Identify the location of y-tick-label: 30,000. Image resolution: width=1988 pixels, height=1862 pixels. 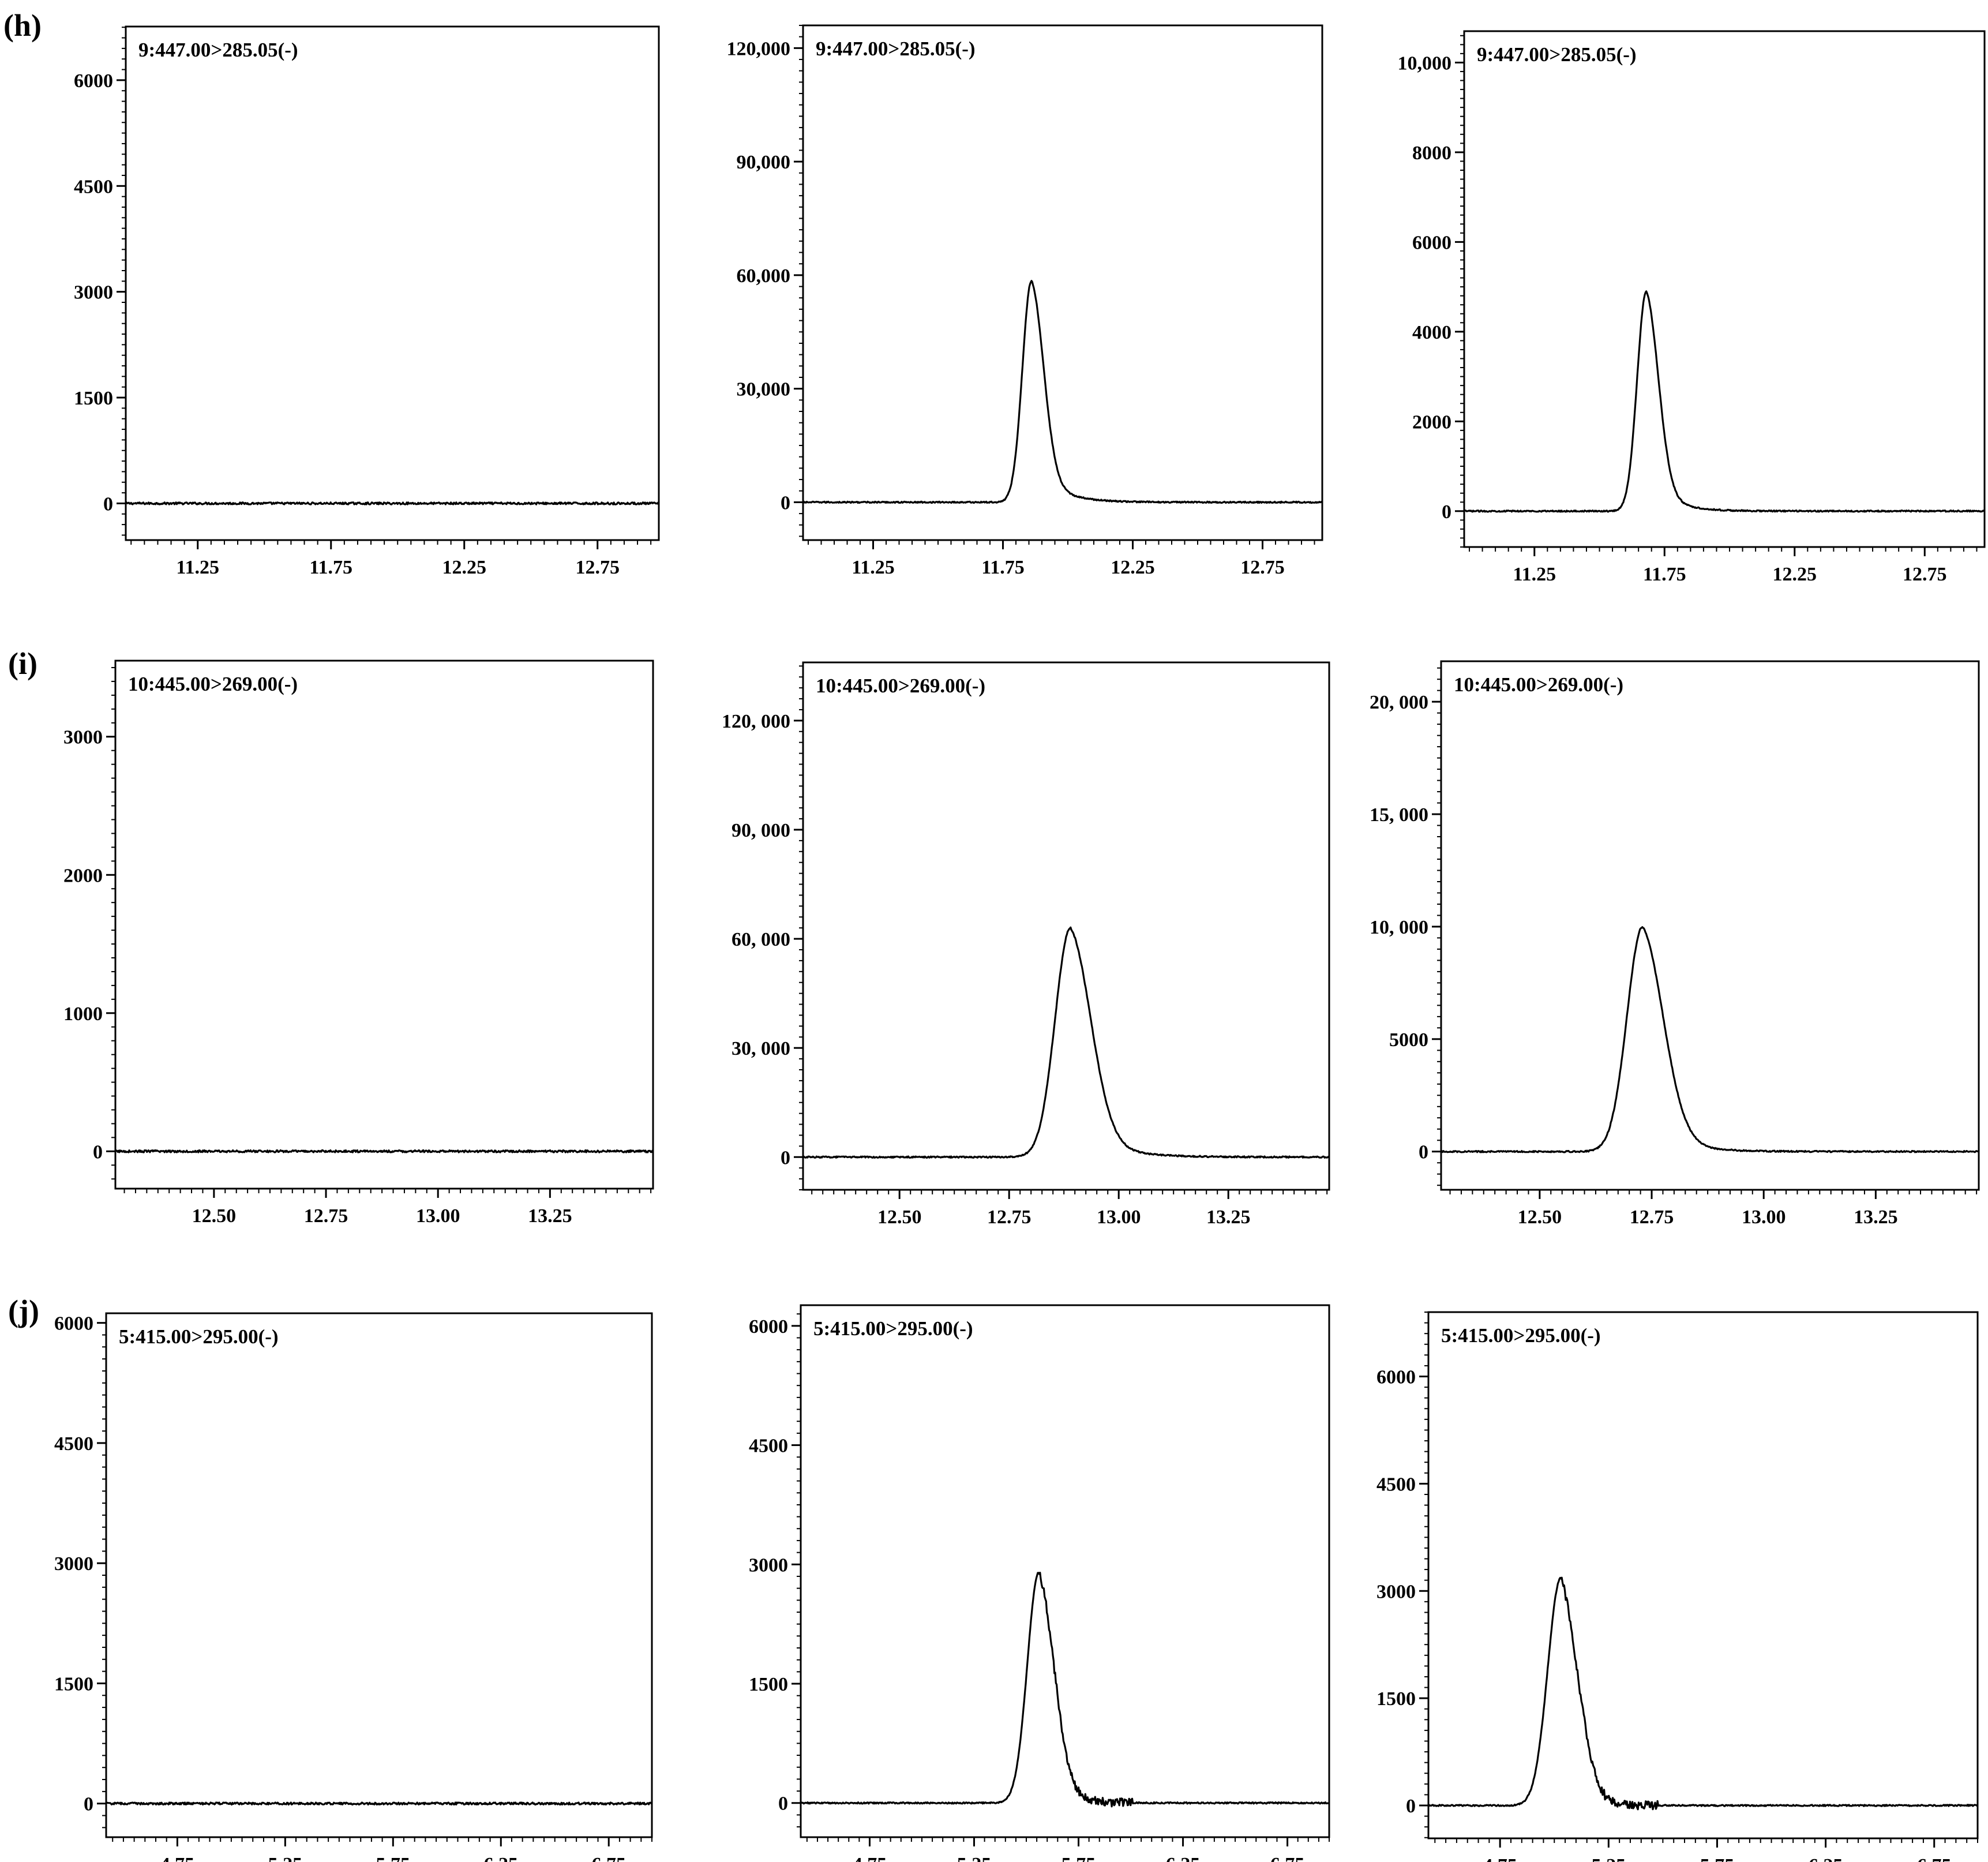
(764, 389).